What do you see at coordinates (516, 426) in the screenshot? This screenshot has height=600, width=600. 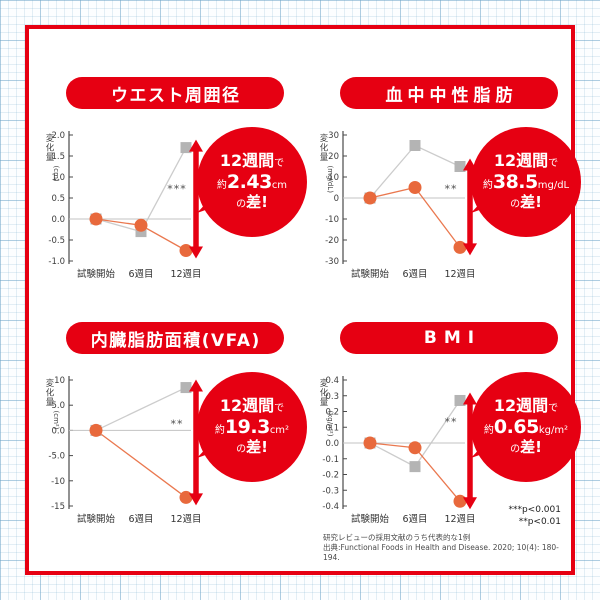 I see `badge-value: 0.65` at bounding box center [516, 426].